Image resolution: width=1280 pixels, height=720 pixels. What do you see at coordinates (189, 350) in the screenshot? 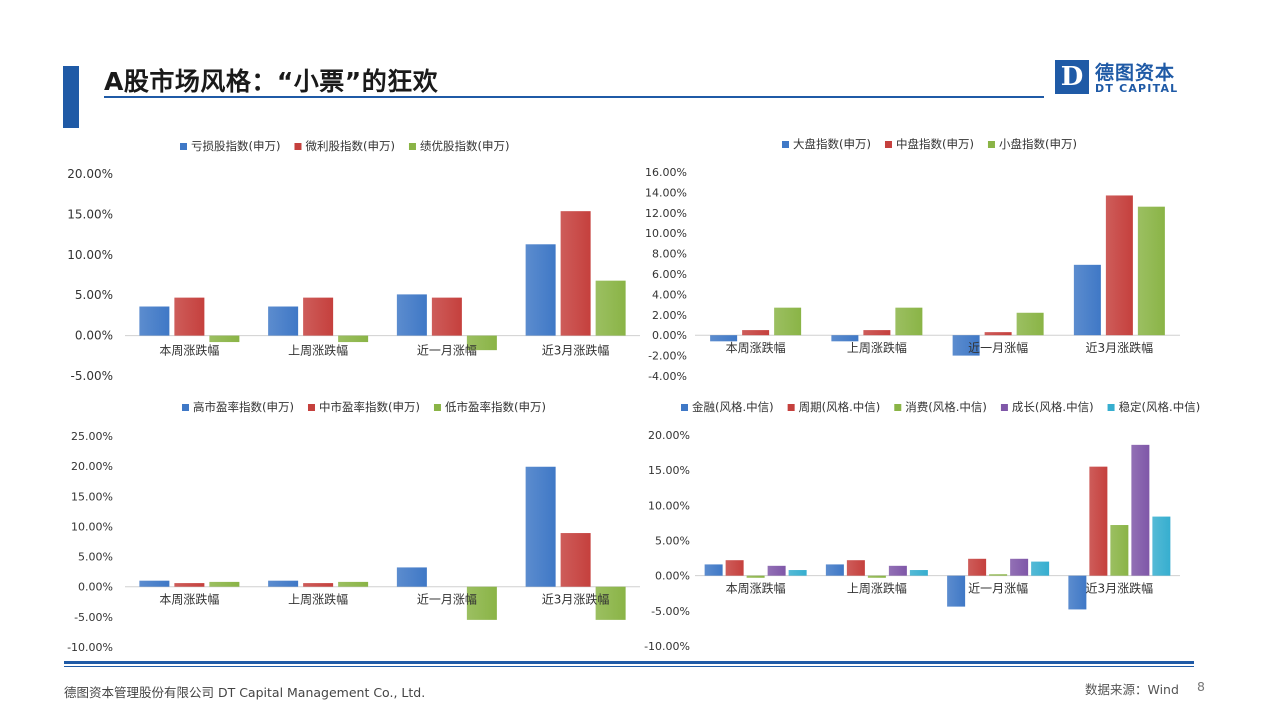
I see `x-category-label-0: 本周涨跌幅` at bounding box center [189, 350].